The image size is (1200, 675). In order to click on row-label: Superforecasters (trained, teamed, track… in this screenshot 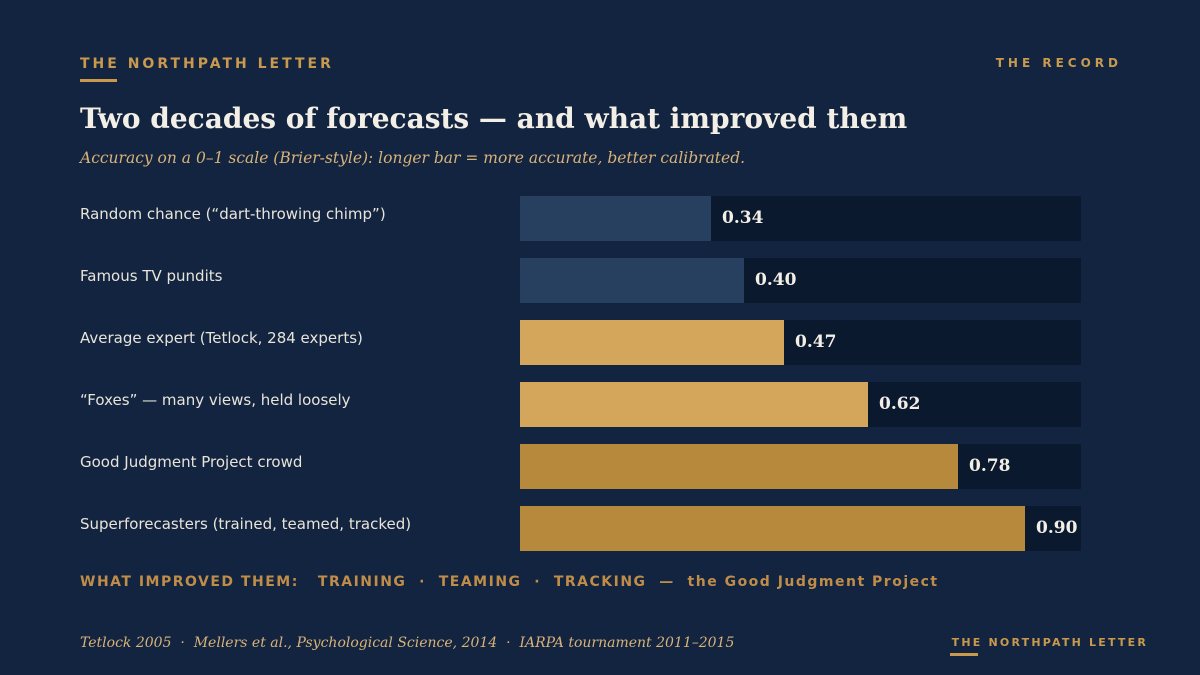, I will do `click(246, 524)`.